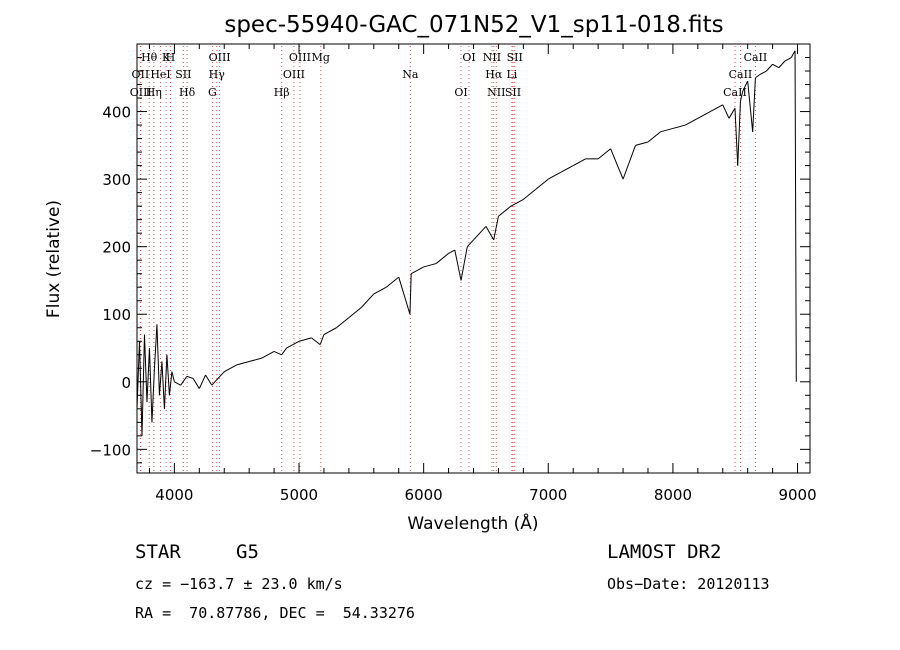 This screenshot has width=900, height=650. What do you see at coordinates (548, 495) in the screenshot?
I see `x-tick-label: 7000` at bounding box center [548, 495].